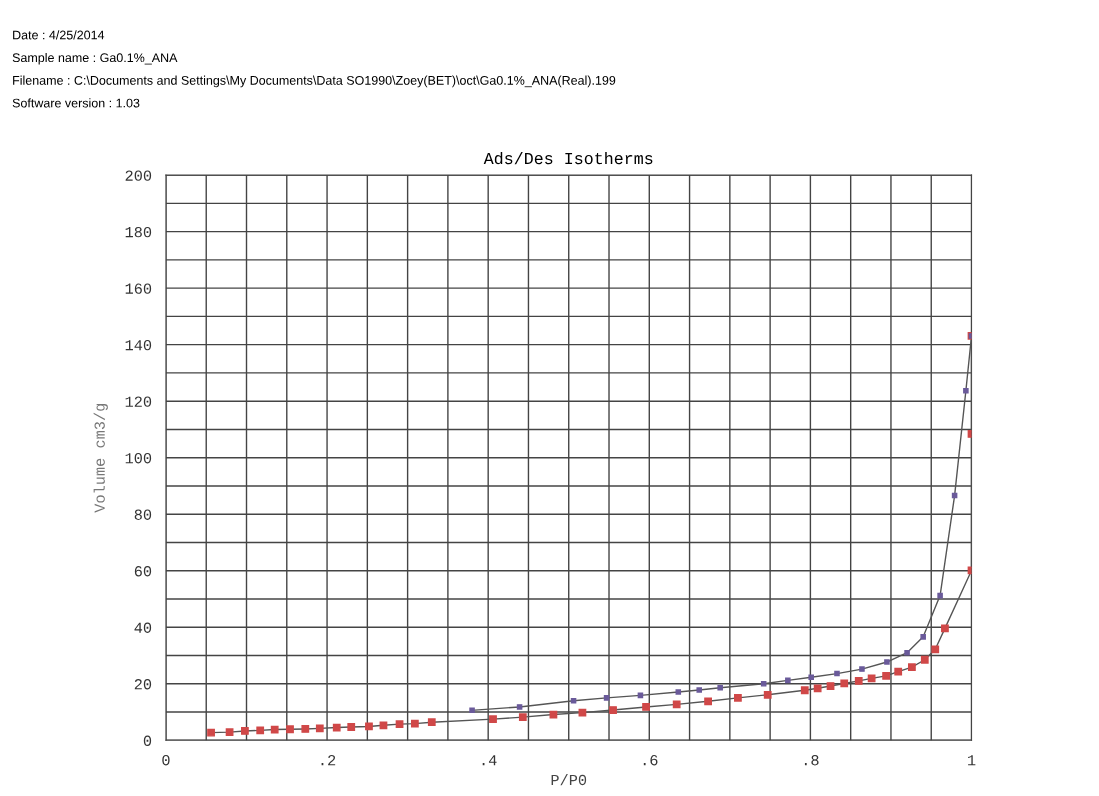 The height and width of the screenshot is (796, 1099). Describe the element at coordinates (143, 684) in the screenshot. I see `y-tick-label: 20` at that location.